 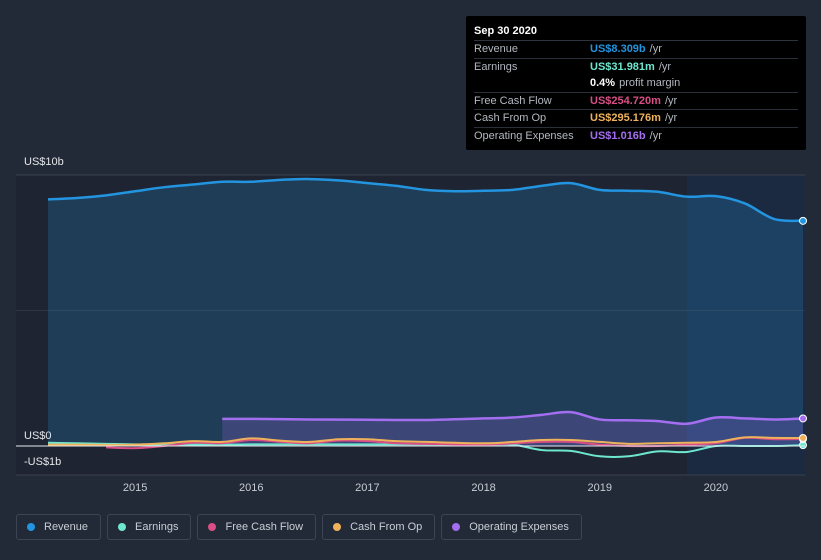 I want to click on tooltip-value: US$31.981m, so click(x=622, y=66).